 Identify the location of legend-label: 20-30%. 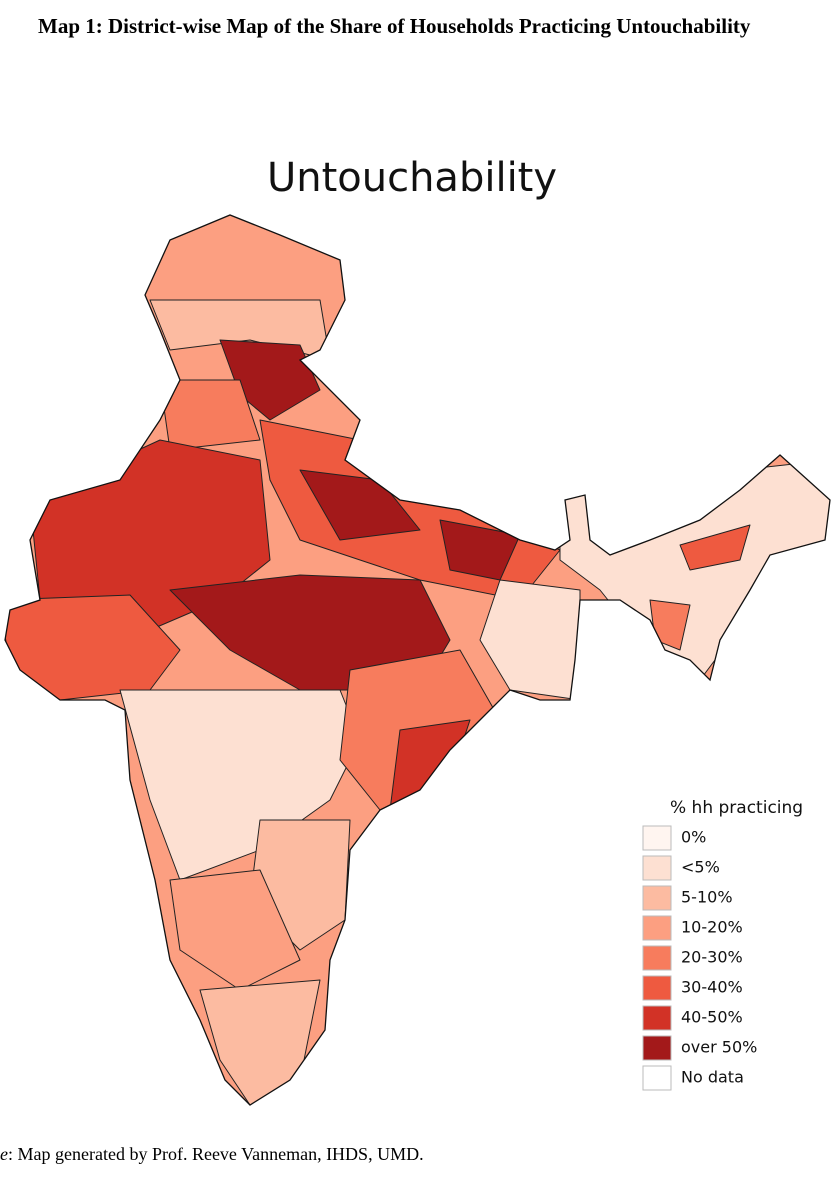
(712, 957).